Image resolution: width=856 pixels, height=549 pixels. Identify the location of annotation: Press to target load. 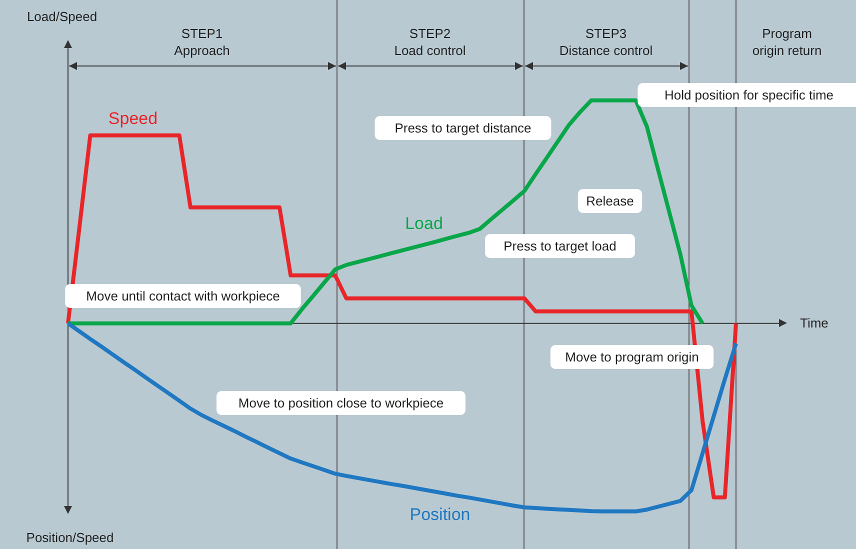
(560, 246).